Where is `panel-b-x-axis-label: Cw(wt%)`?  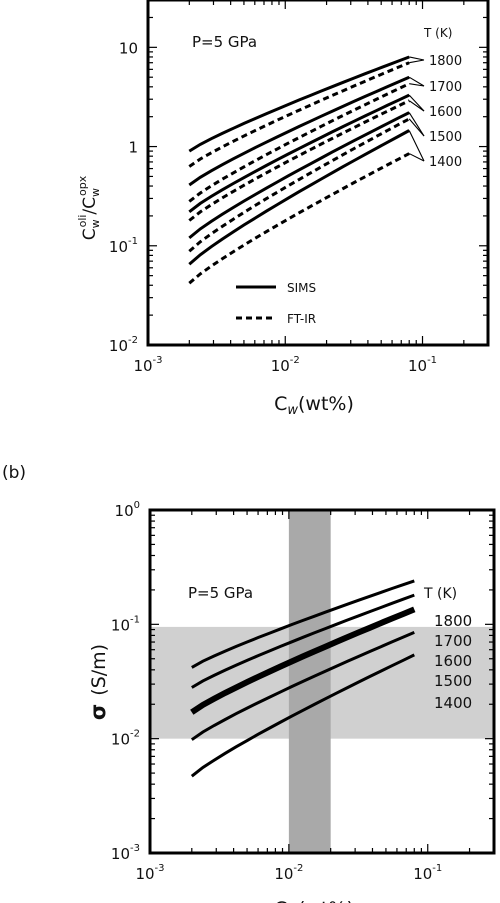 panel-b-x-axis-label: Cw(wt%) is located at coordinates (314, 900).